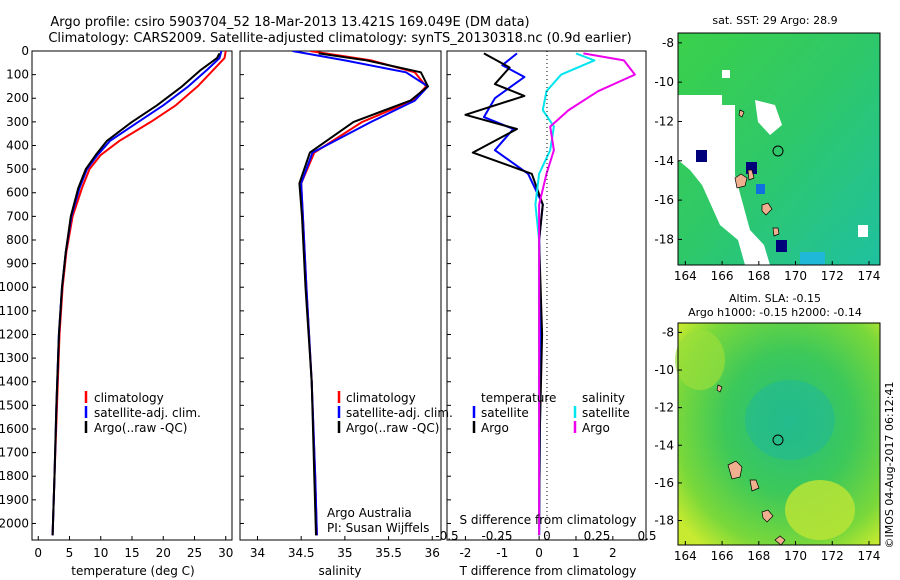 This screenshot has height=580, width=900. I want to click on map-lat-label: -10, so click(664, 82).